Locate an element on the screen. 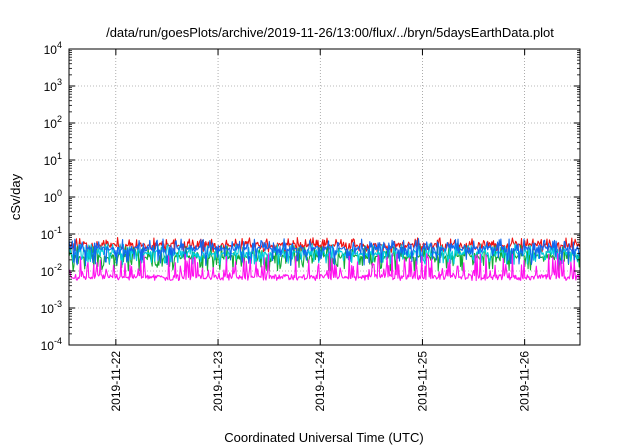  y-tick-label: 10⁻⁴ is located at coordinates (51, 344).